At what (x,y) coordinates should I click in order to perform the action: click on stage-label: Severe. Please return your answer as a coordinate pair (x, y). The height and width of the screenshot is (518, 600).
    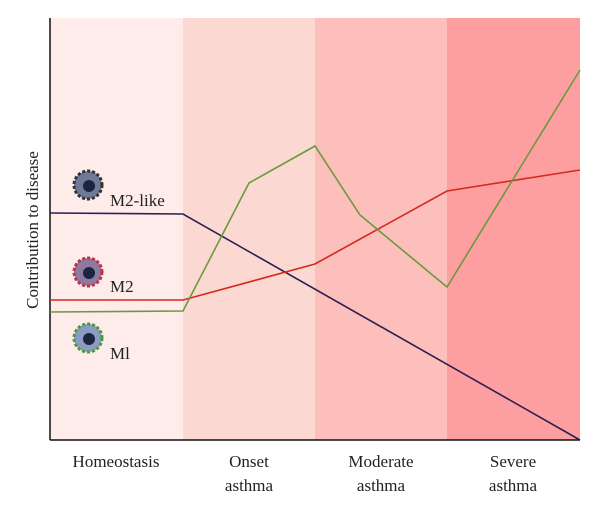
    Looking at the image, I should click on (513, 461).